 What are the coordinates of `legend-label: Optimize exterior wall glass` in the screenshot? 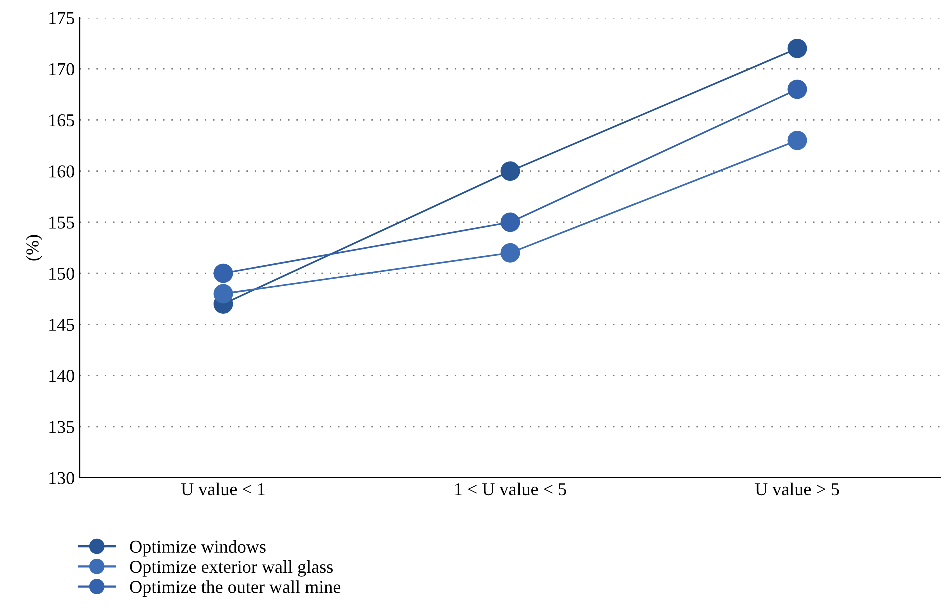 It's located at (231, 568).